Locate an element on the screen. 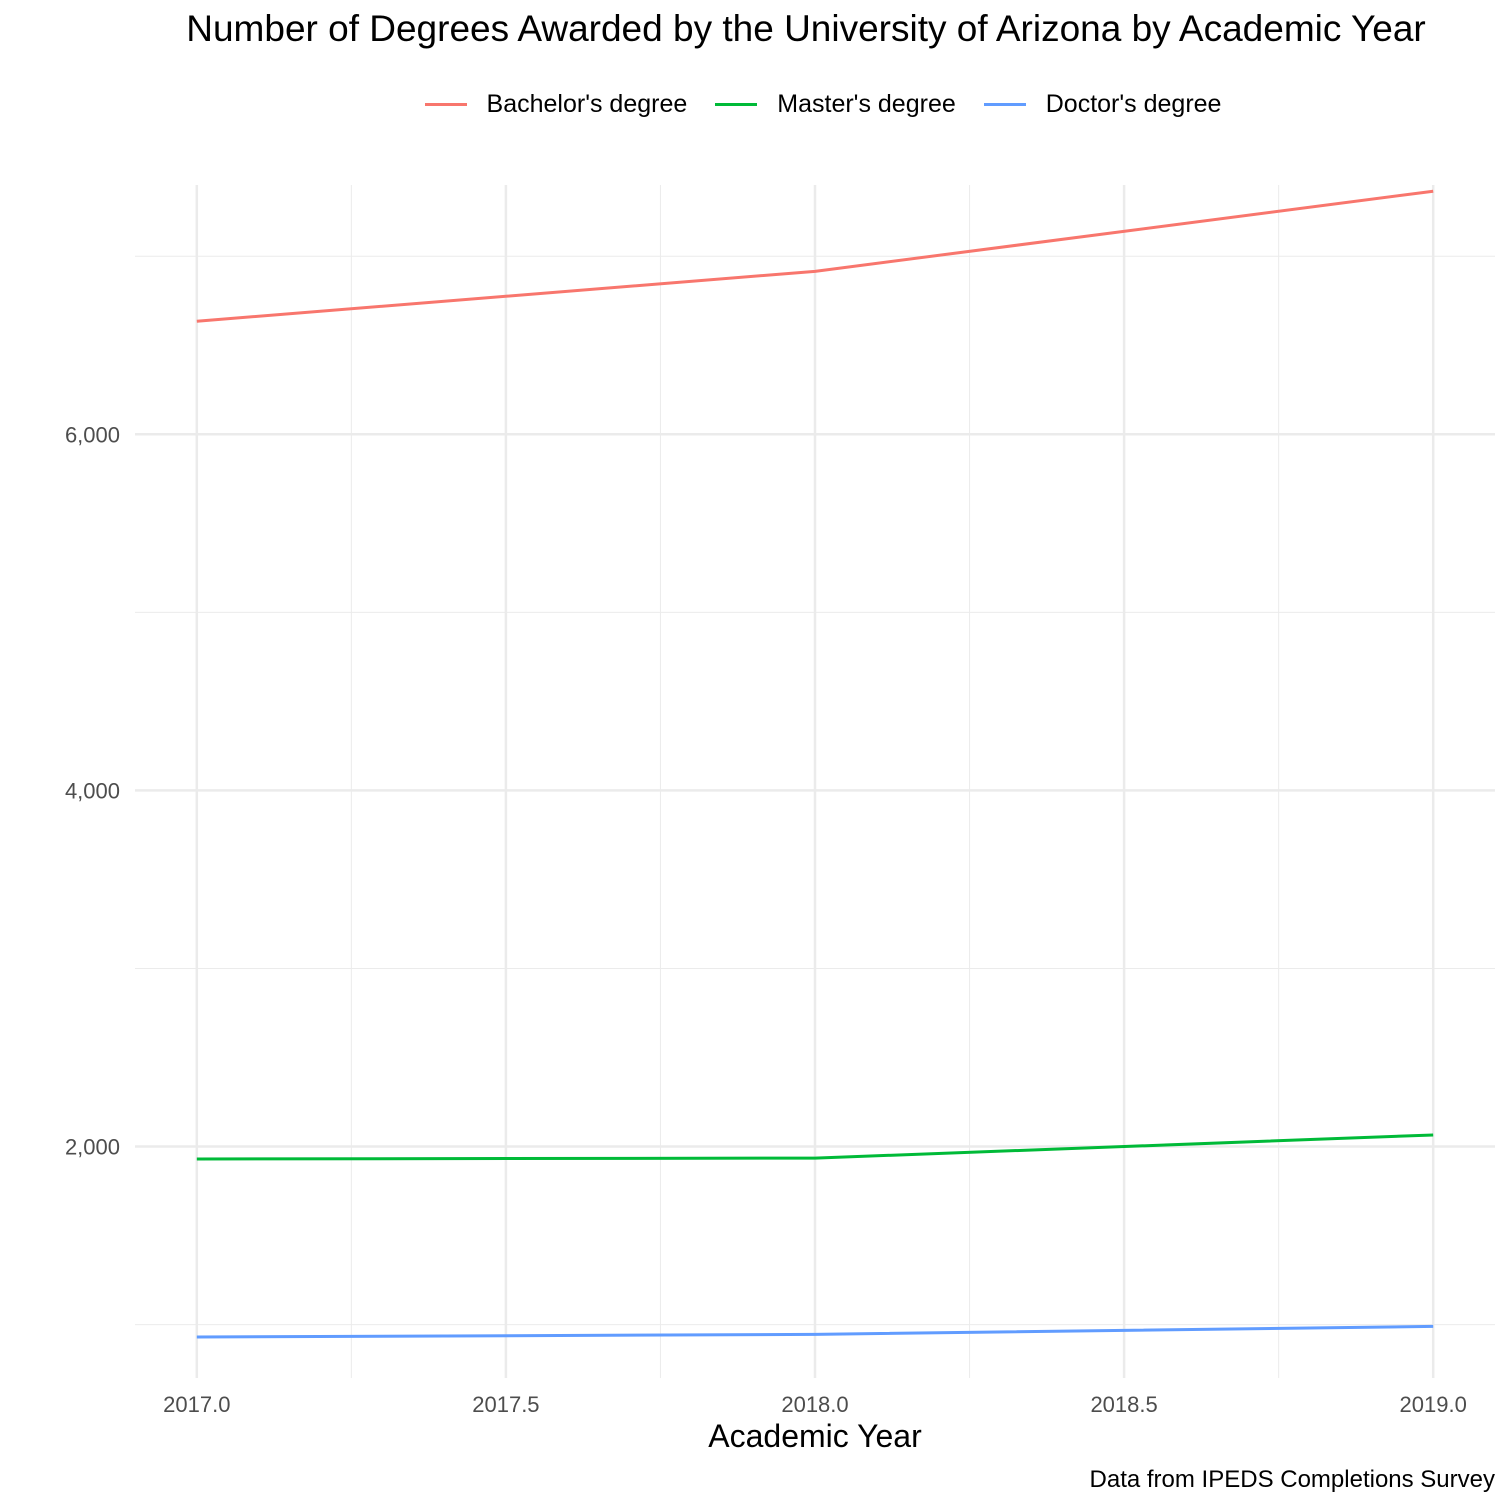 This screenshot has height=1512, width=1512. legend-label-bachelors: Bachelor's degree is located at coordinates (587, 104).